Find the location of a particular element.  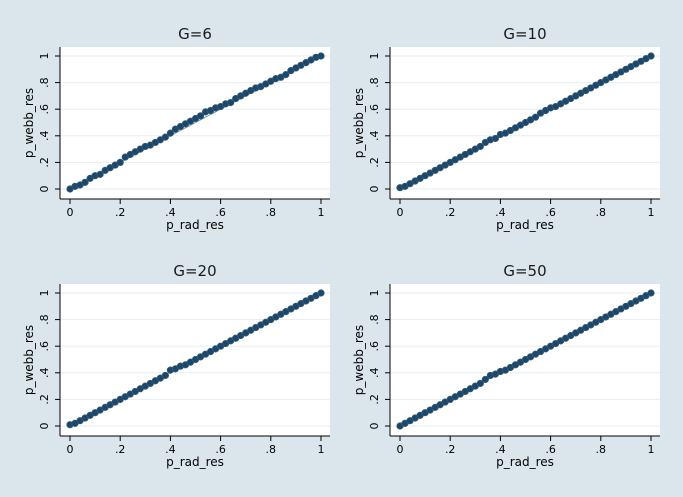

panel-title: G=20 is located at coordinates (194, 271).